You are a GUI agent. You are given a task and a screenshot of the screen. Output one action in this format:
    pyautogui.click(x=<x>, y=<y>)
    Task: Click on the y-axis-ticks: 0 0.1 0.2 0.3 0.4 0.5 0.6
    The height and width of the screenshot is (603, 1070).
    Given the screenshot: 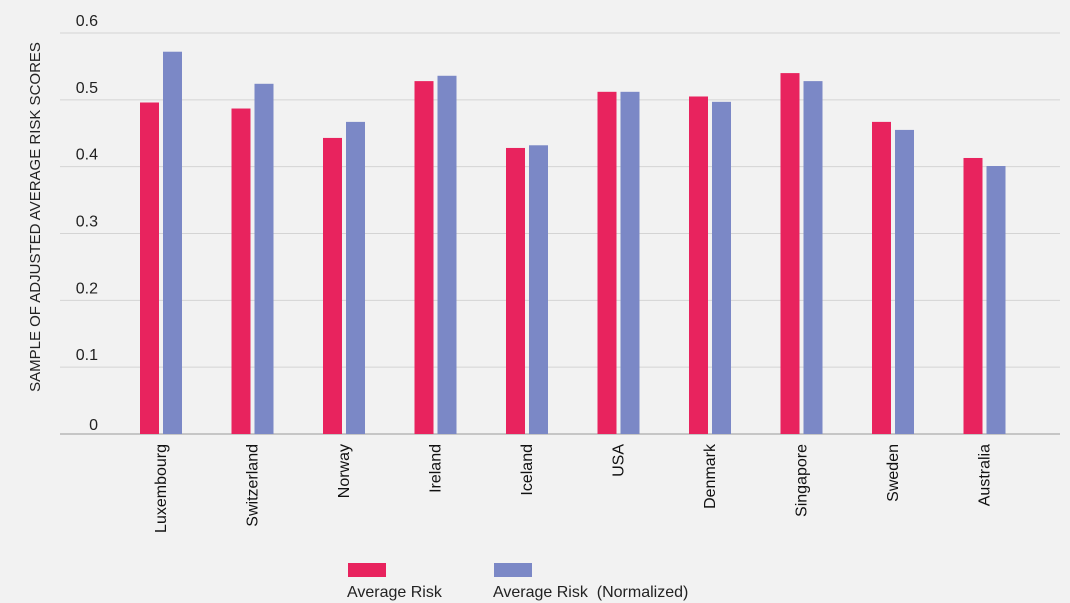 What is the action you would take?
    pyautogui.click(x=87, y=223)
    